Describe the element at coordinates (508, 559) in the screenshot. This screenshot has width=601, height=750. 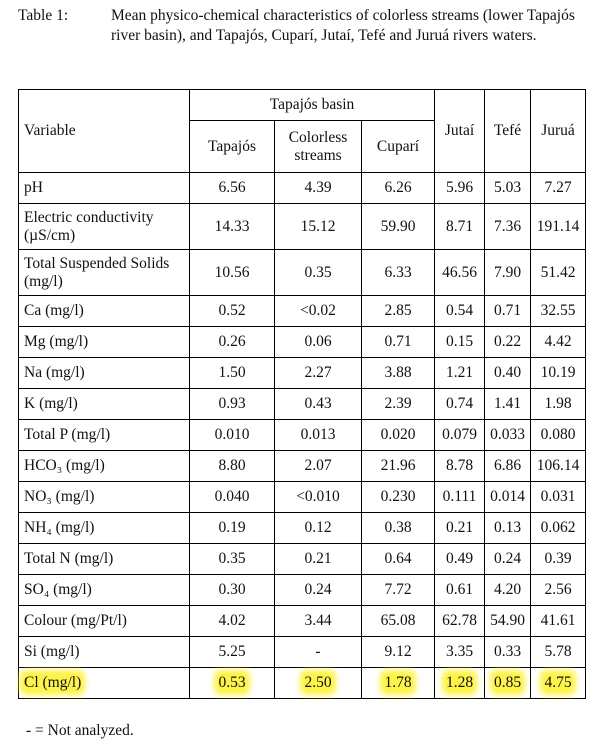
I see `value-cell: 0.24` at that location.